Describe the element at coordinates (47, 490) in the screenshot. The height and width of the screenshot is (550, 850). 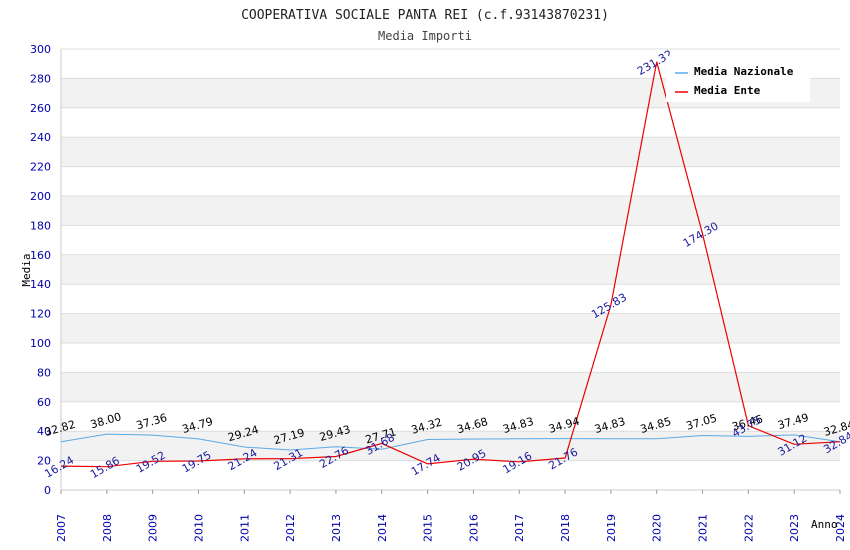
I see `y-tick-label: 0` at that location.